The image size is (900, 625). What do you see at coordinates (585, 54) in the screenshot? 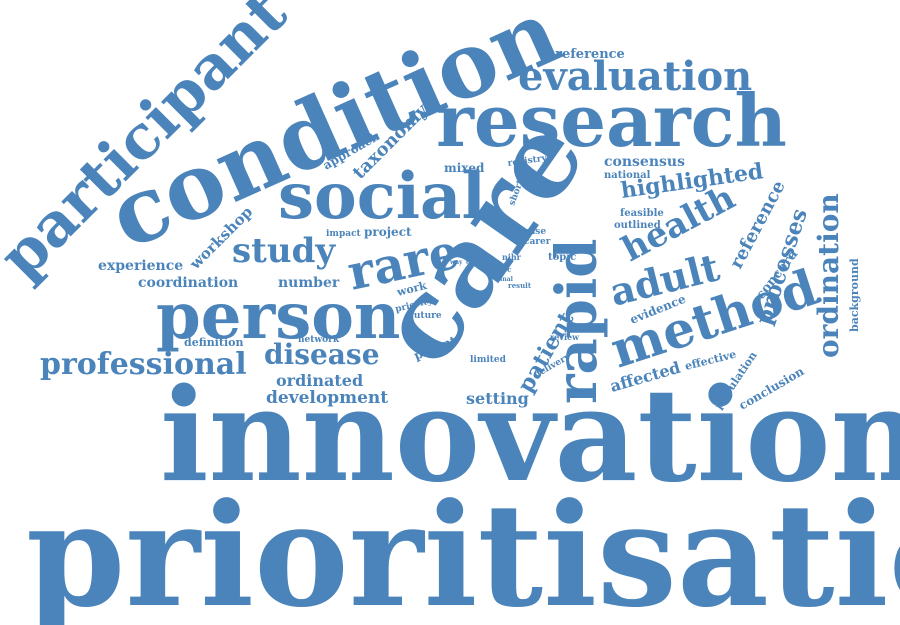
I see `word-preference: preference` at bounding box center [585, 54].